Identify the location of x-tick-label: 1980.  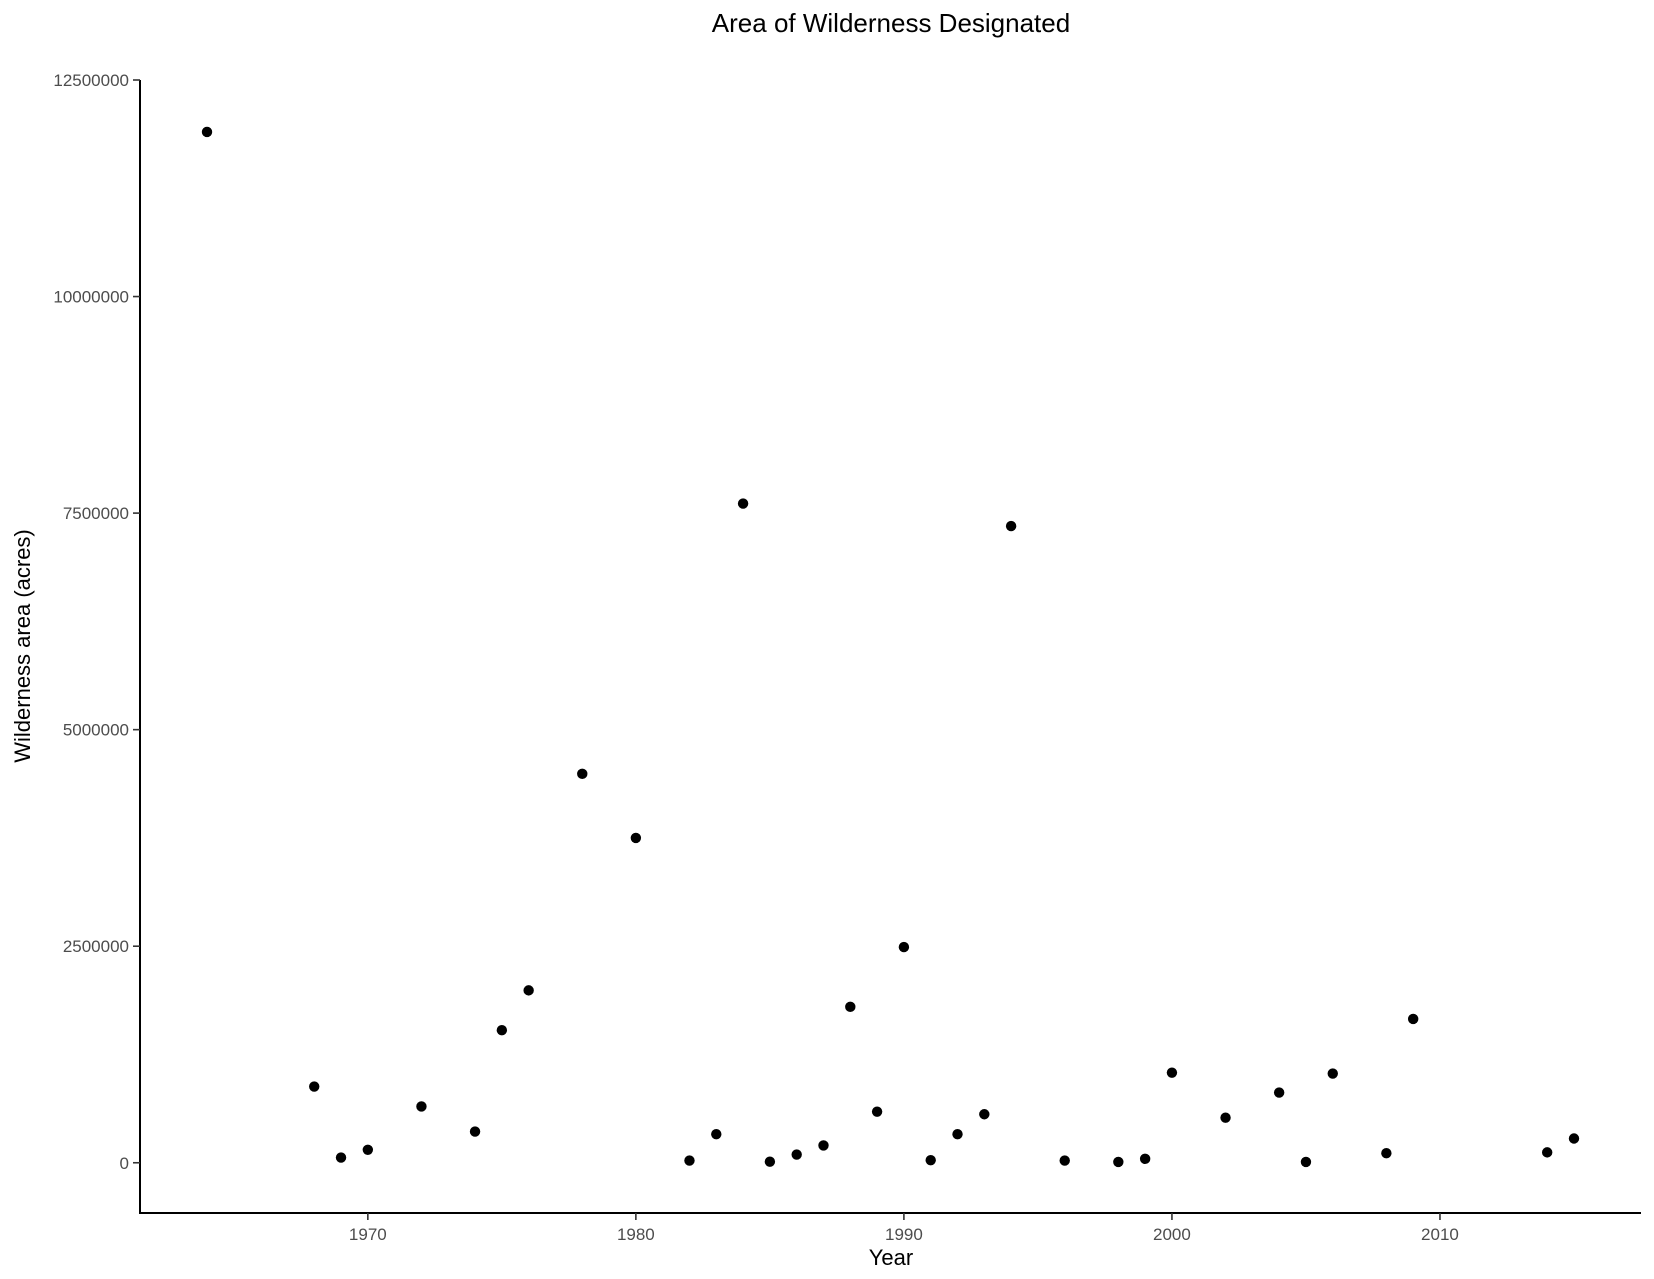
(636, 1234).